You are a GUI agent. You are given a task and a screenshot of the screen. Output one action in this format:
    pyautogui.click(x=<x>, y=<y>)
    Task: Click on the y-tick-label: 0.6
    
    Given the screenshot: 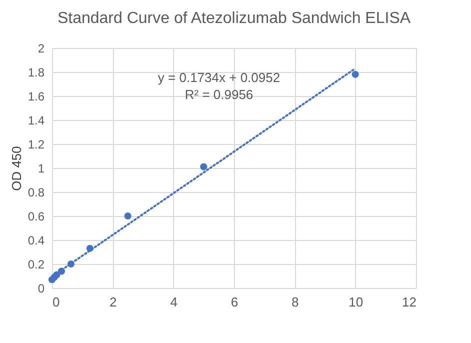 What is the action you would take?
    pyautogui.click(x=36, y=217)
    